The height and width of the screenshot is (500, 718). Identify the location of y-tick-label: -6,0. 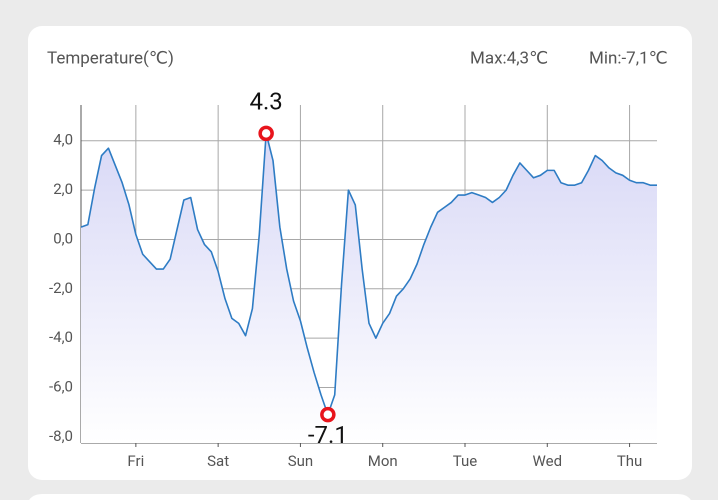
(61, 386).